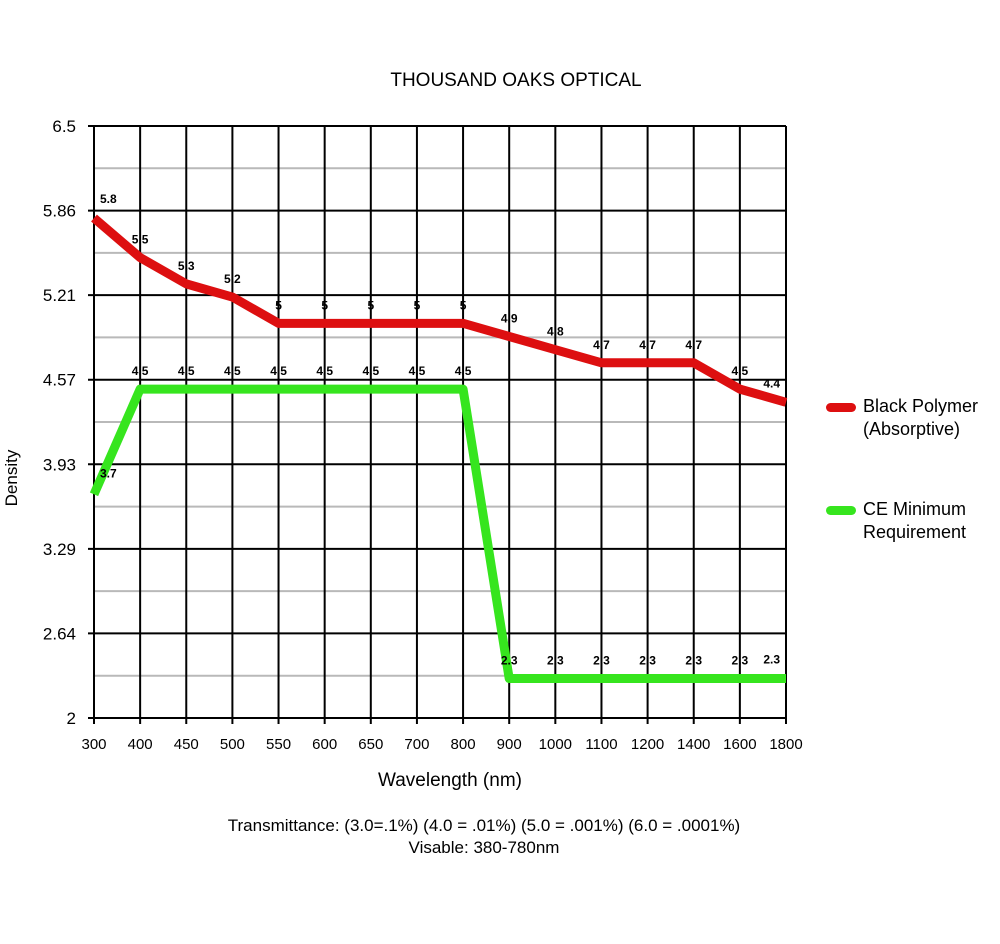  What do you see at coordinates (186, 266) in the screenshot?
I see `data-label: 5.3` at bounding box center [186, 266].